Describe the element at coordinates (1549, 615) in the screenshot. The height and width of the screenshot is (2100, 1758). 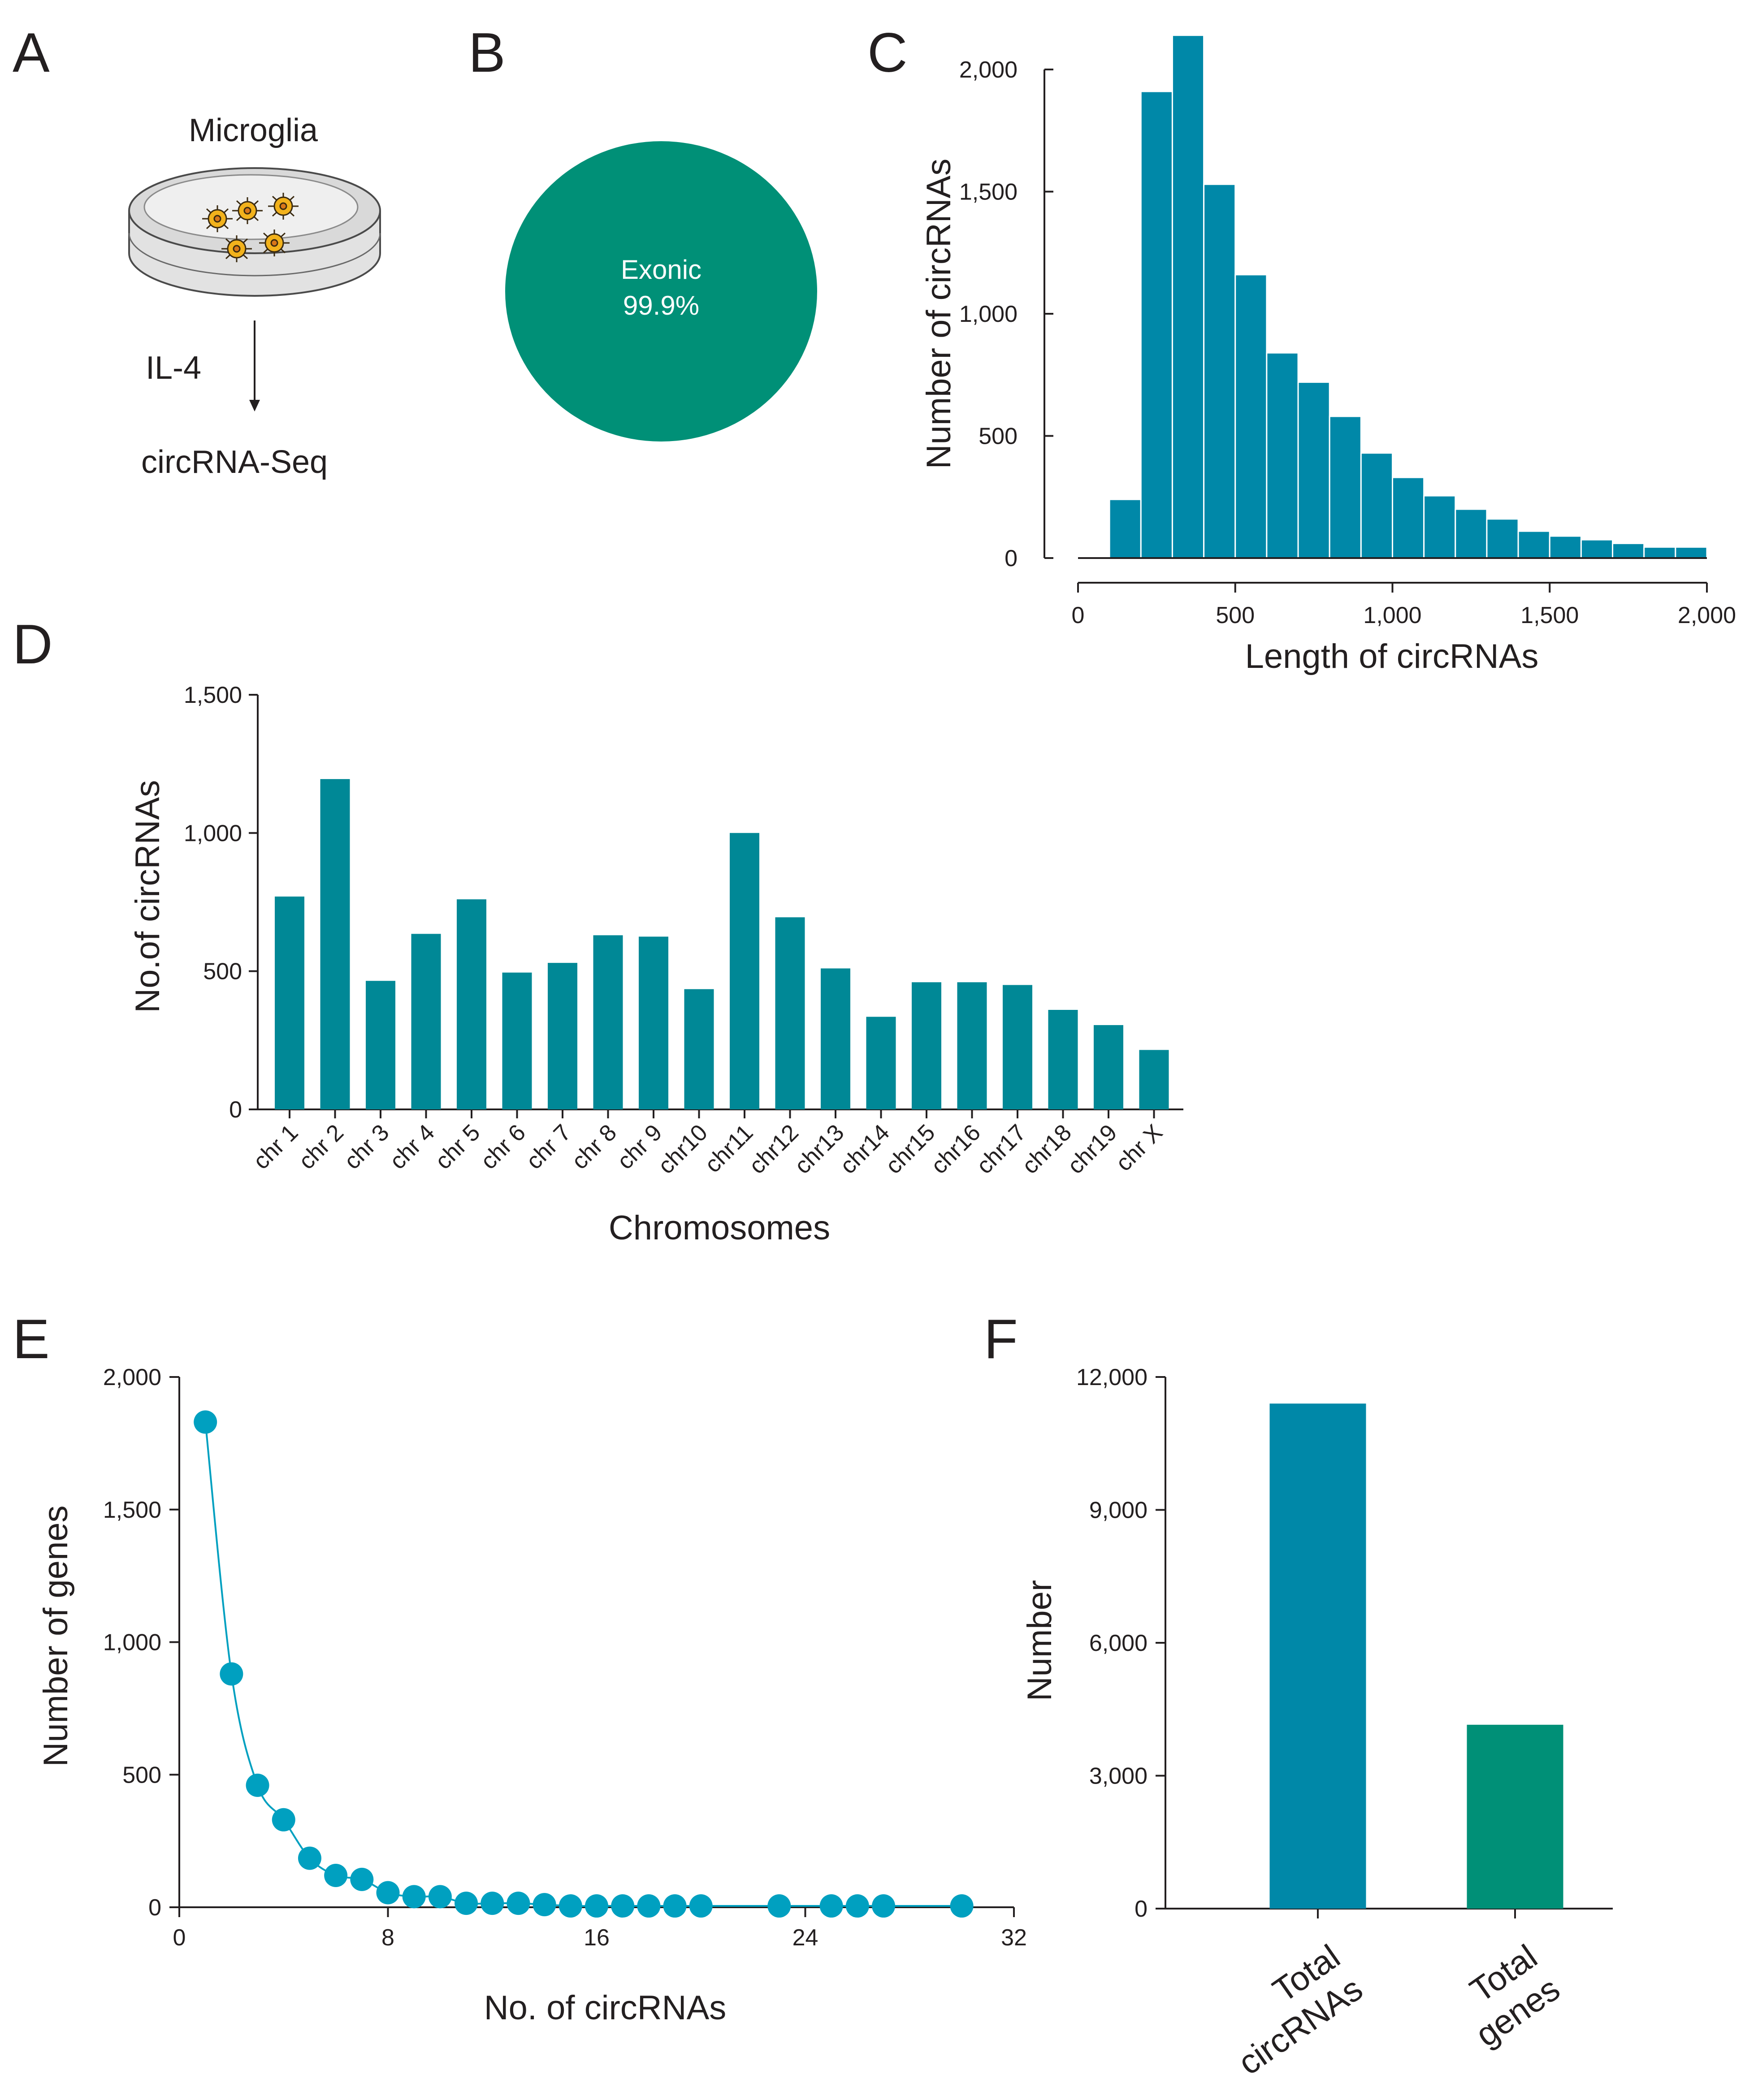
I see `x-tick-label: 1,500` at that location.